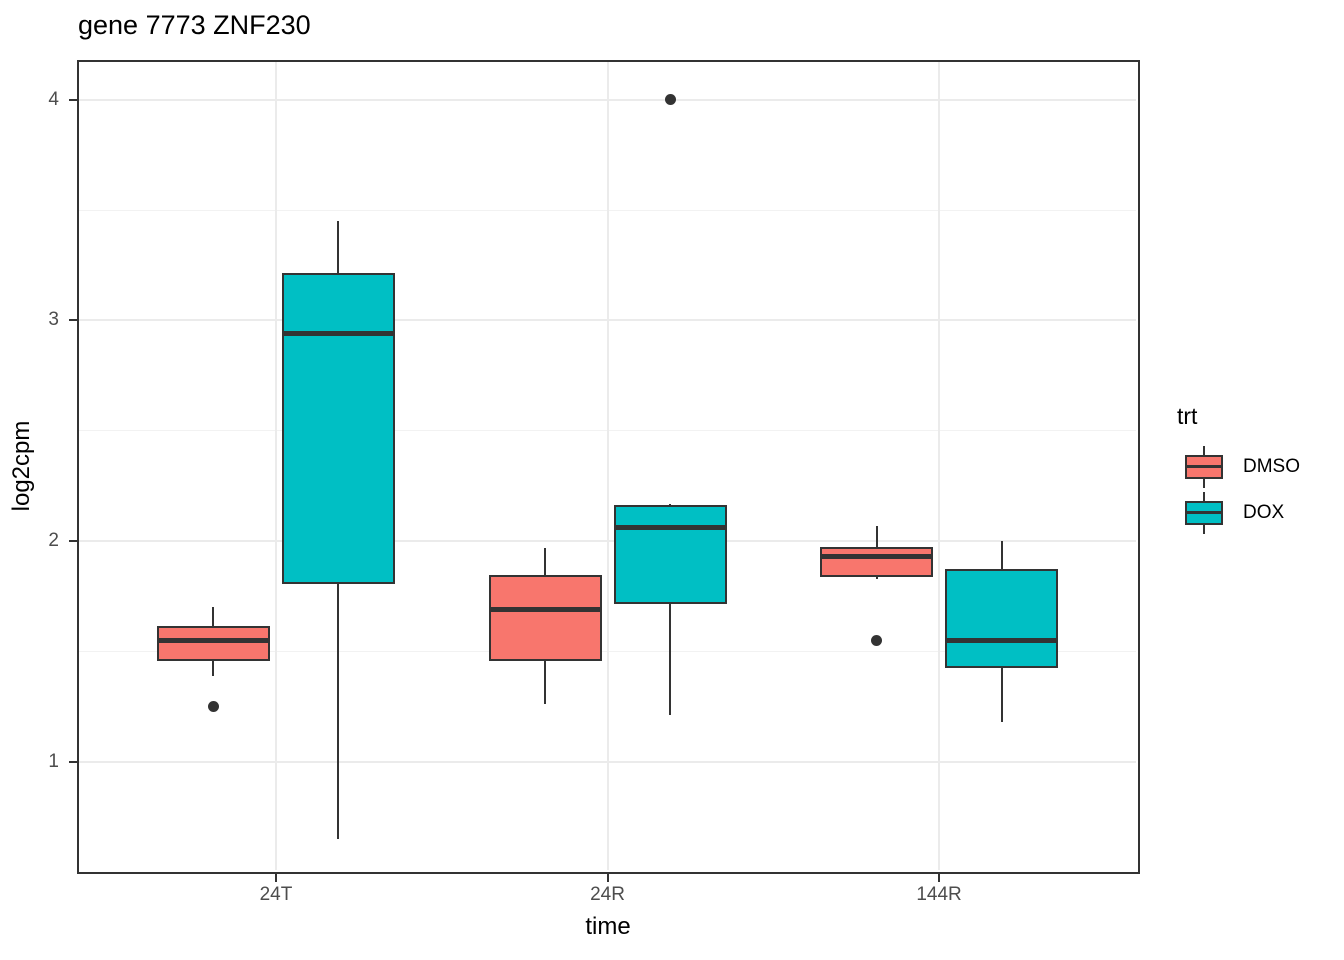 Image resolution: width=1344 pixels, height=960 pixels. I want to click on whisker-lower-24R-DOX, so click(670, 659).